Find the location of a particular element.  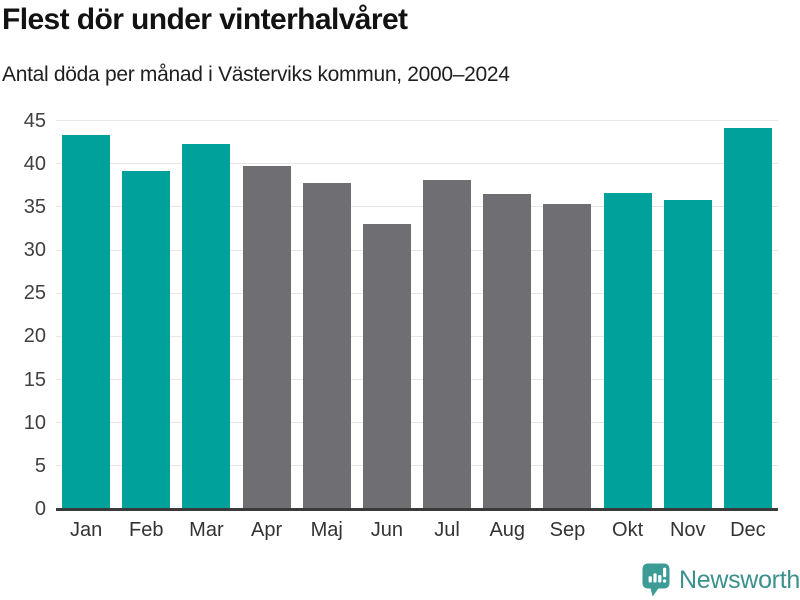

y-tick-label-45: 45 is located at coordinates (34, 120).